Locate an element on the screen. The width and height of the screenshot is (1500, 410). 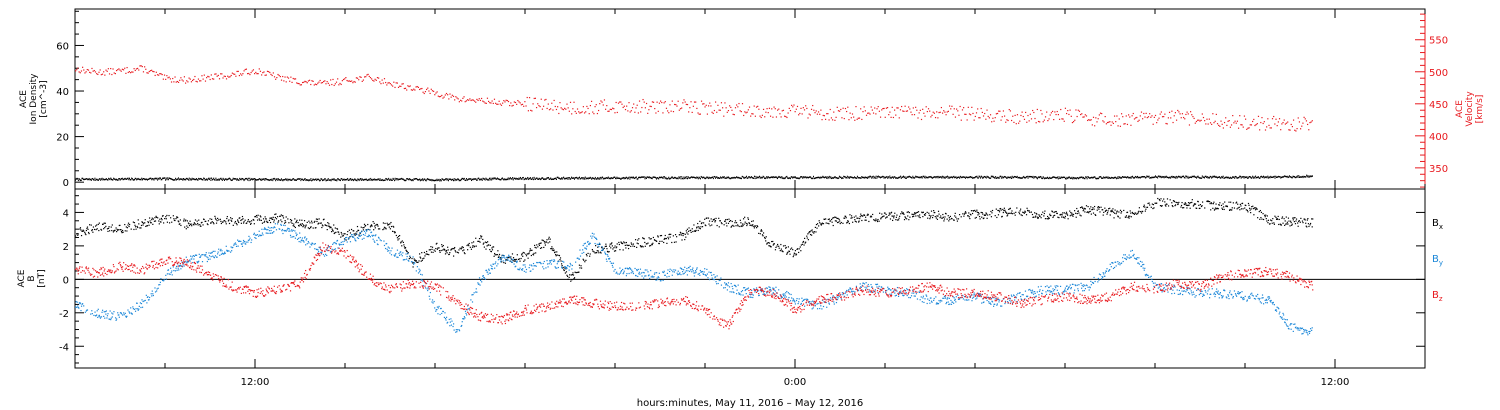
density-tick-label: 60 is located at coordinates (62, 46).